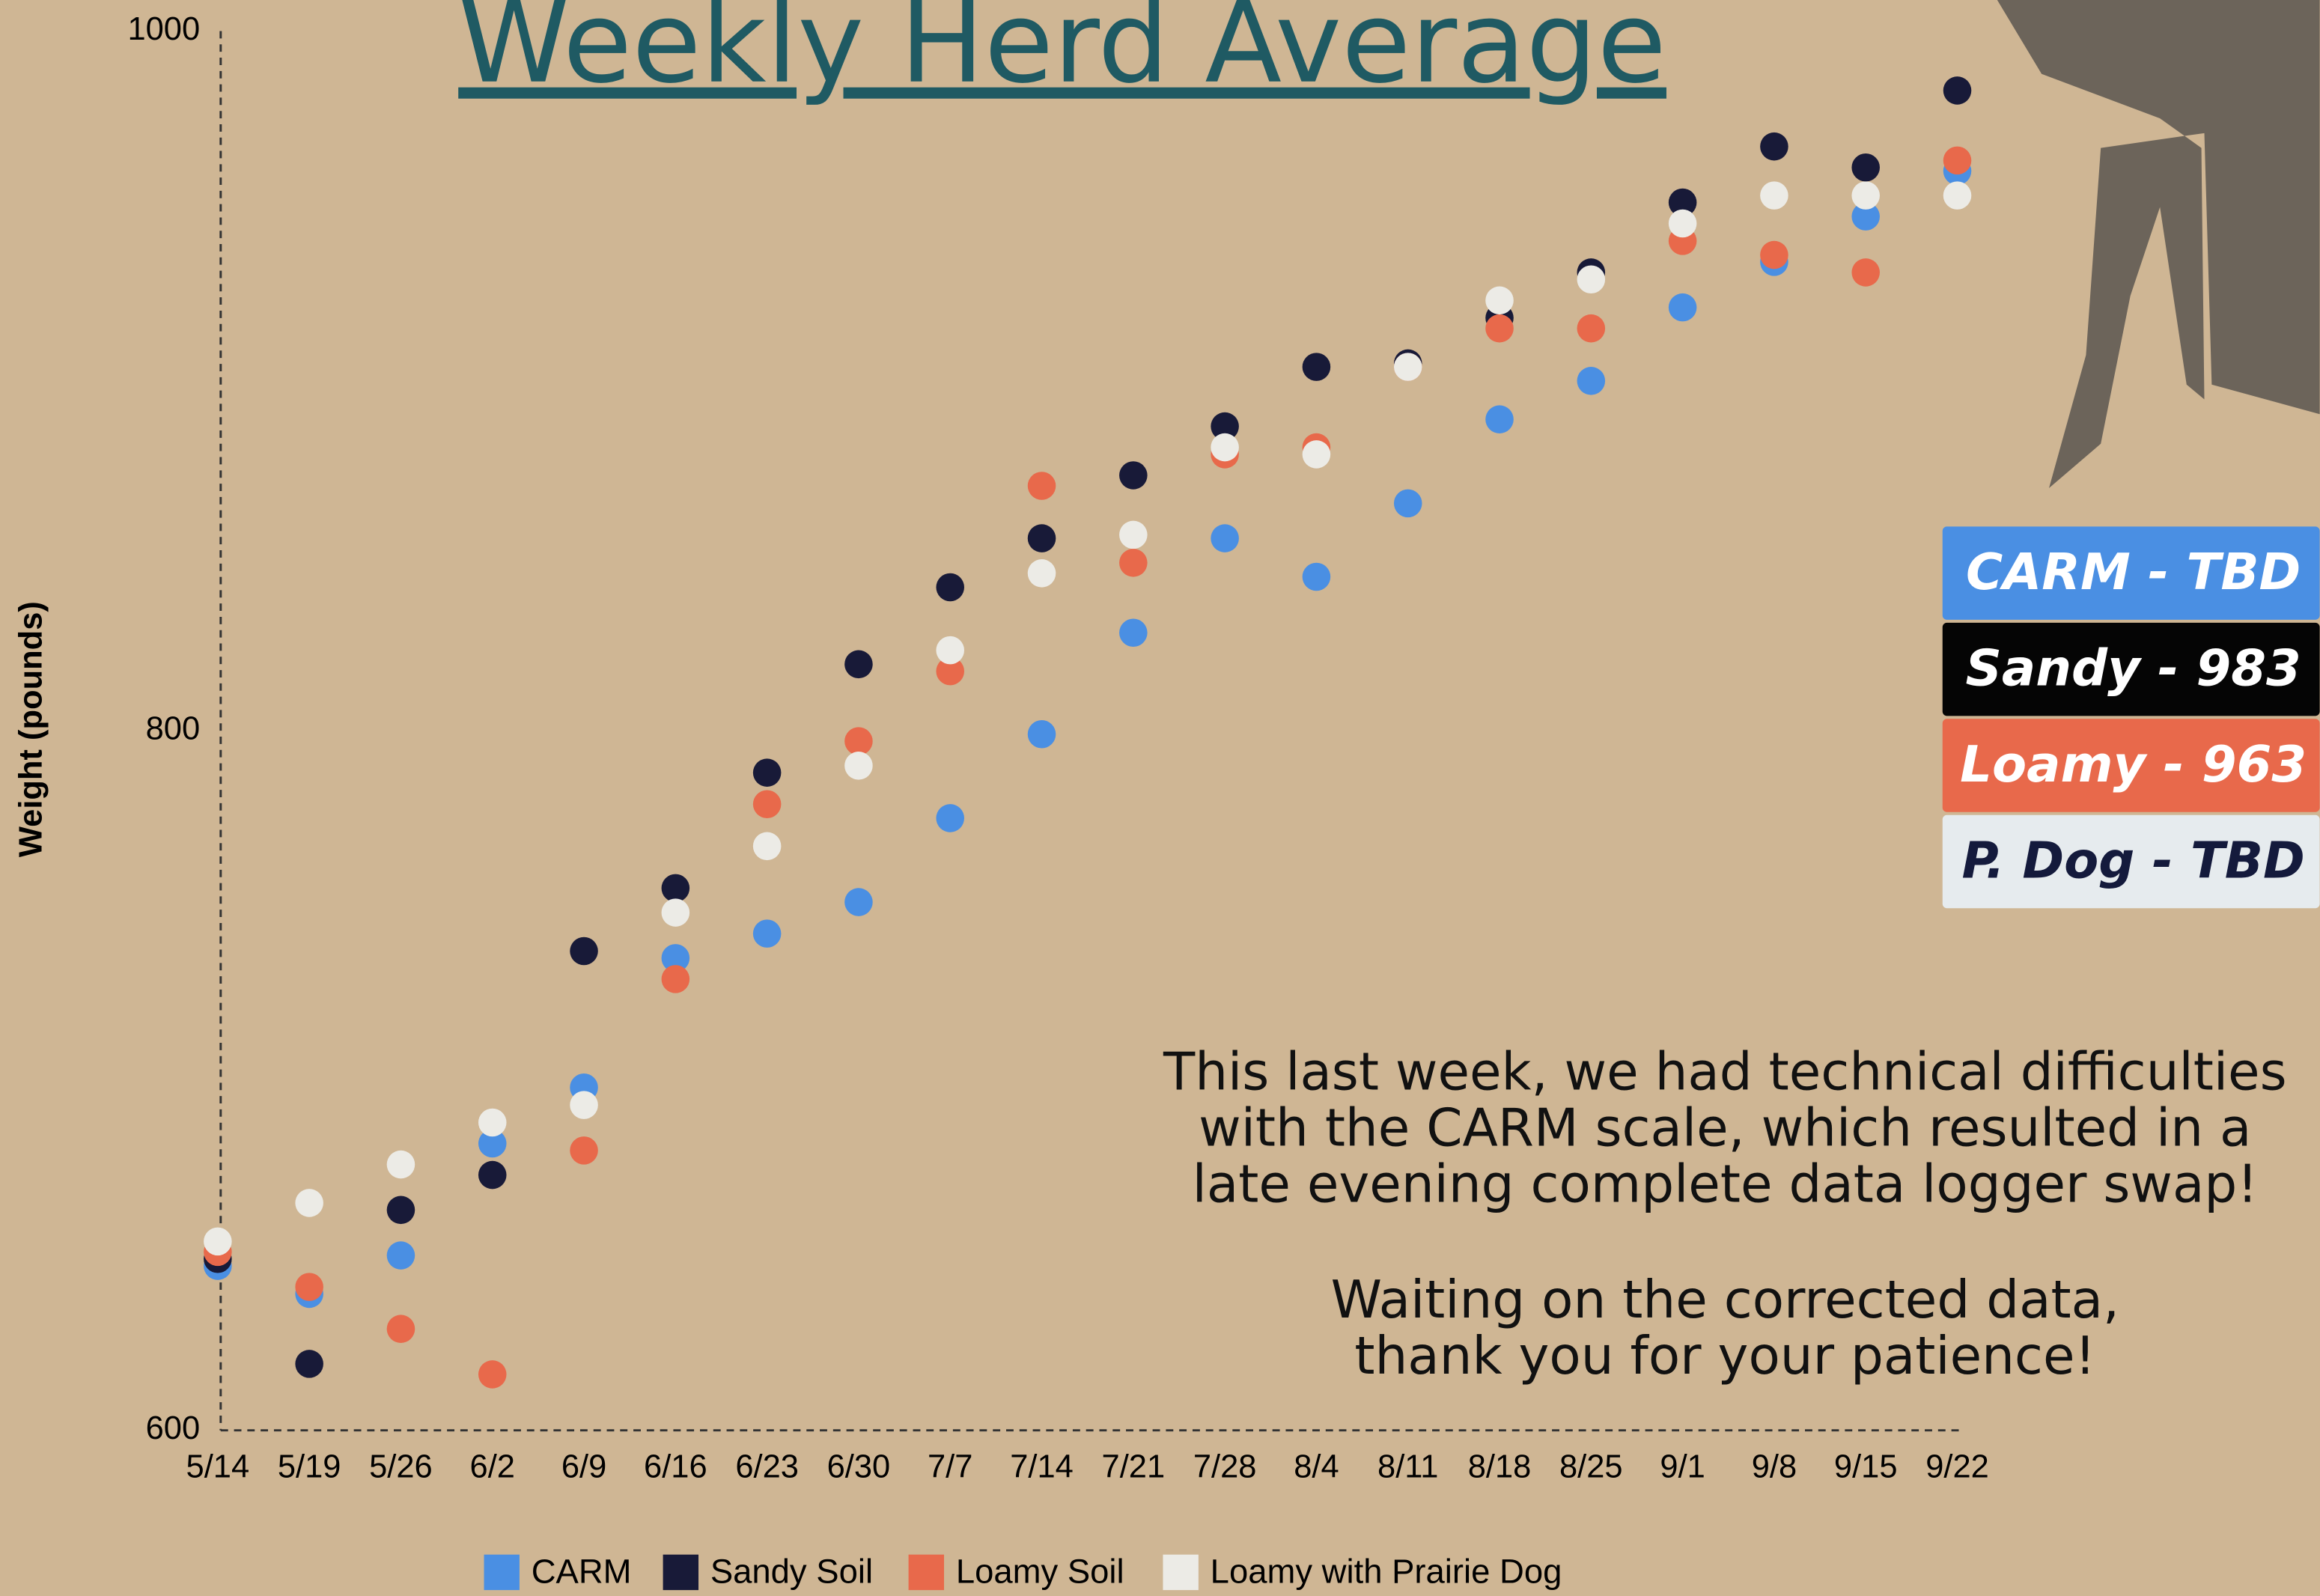 This screenshot has width=2320, height=1596. I want to click on legend-label: CARM, so click(582, 1571).